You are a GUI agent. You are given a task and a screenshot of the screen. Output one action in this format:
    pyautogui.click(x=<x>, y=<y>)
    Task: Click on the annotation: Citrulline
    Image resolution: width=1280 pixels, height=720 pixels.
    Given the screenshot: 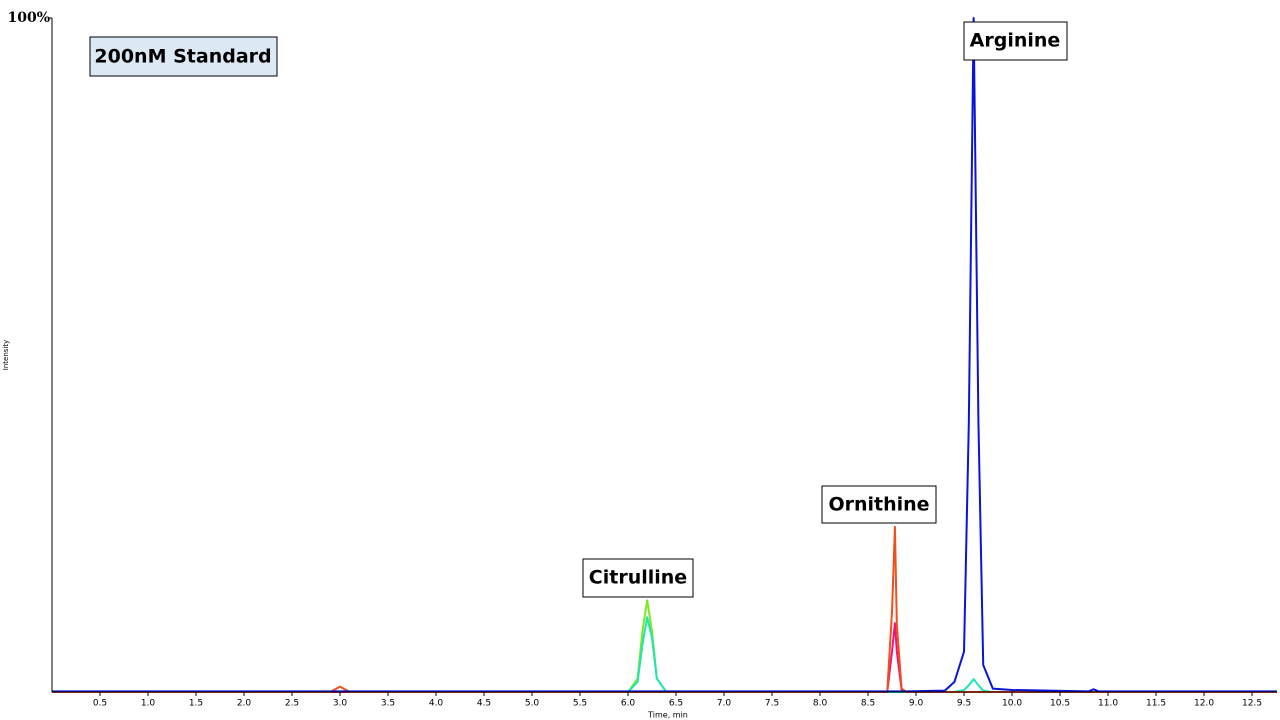 What is the action you would take?
    pyautogui.click(x=638, y=578)
    